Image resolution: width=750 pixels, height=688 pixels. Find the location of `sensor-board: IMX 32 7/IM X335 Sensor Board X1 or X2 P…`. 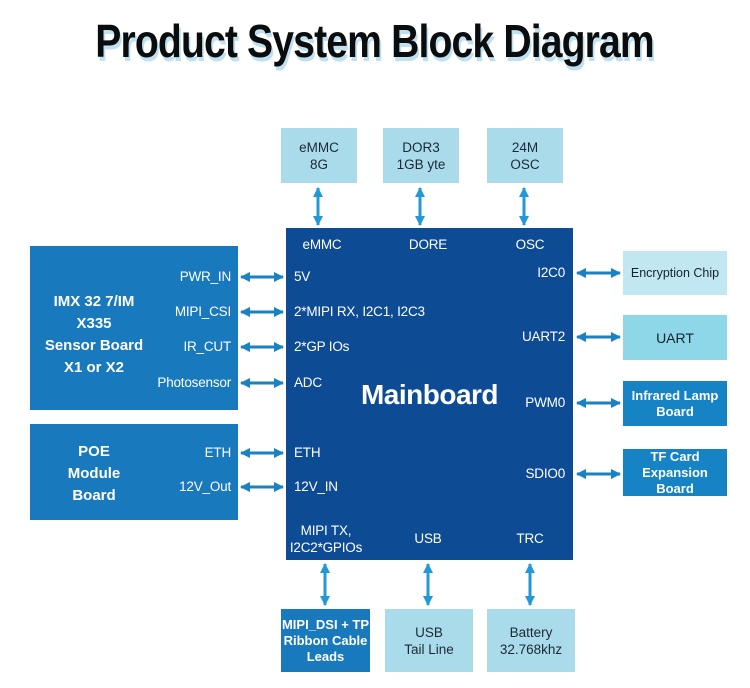

sensor-board: IMX 32 7/IM X335 Sensor Board X1 or X2 P… is located at coordinates (134, 328).